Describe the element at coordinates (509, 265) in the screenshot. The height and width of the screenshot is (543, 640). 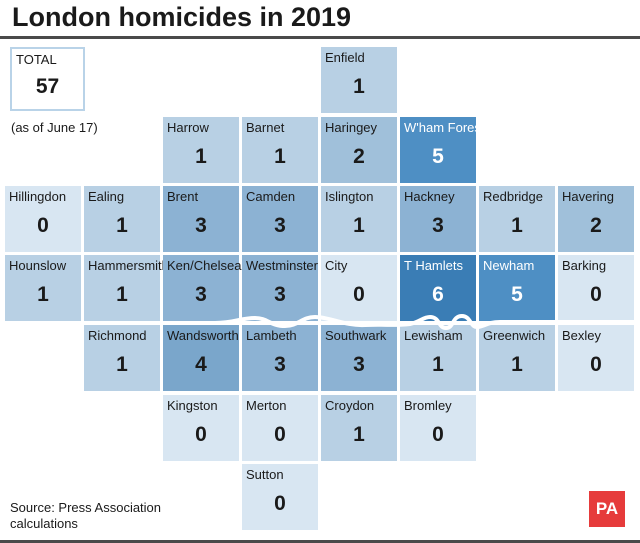
I see `tile-name: Newham` at that location.